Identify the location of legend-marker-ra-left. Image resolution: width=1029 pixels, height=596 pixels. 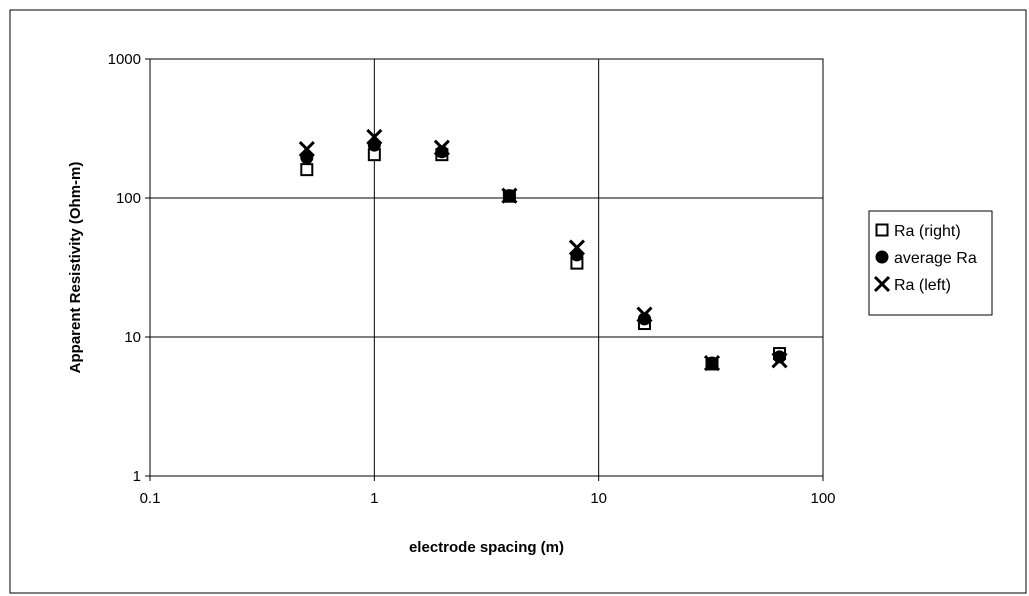
(882, 284).